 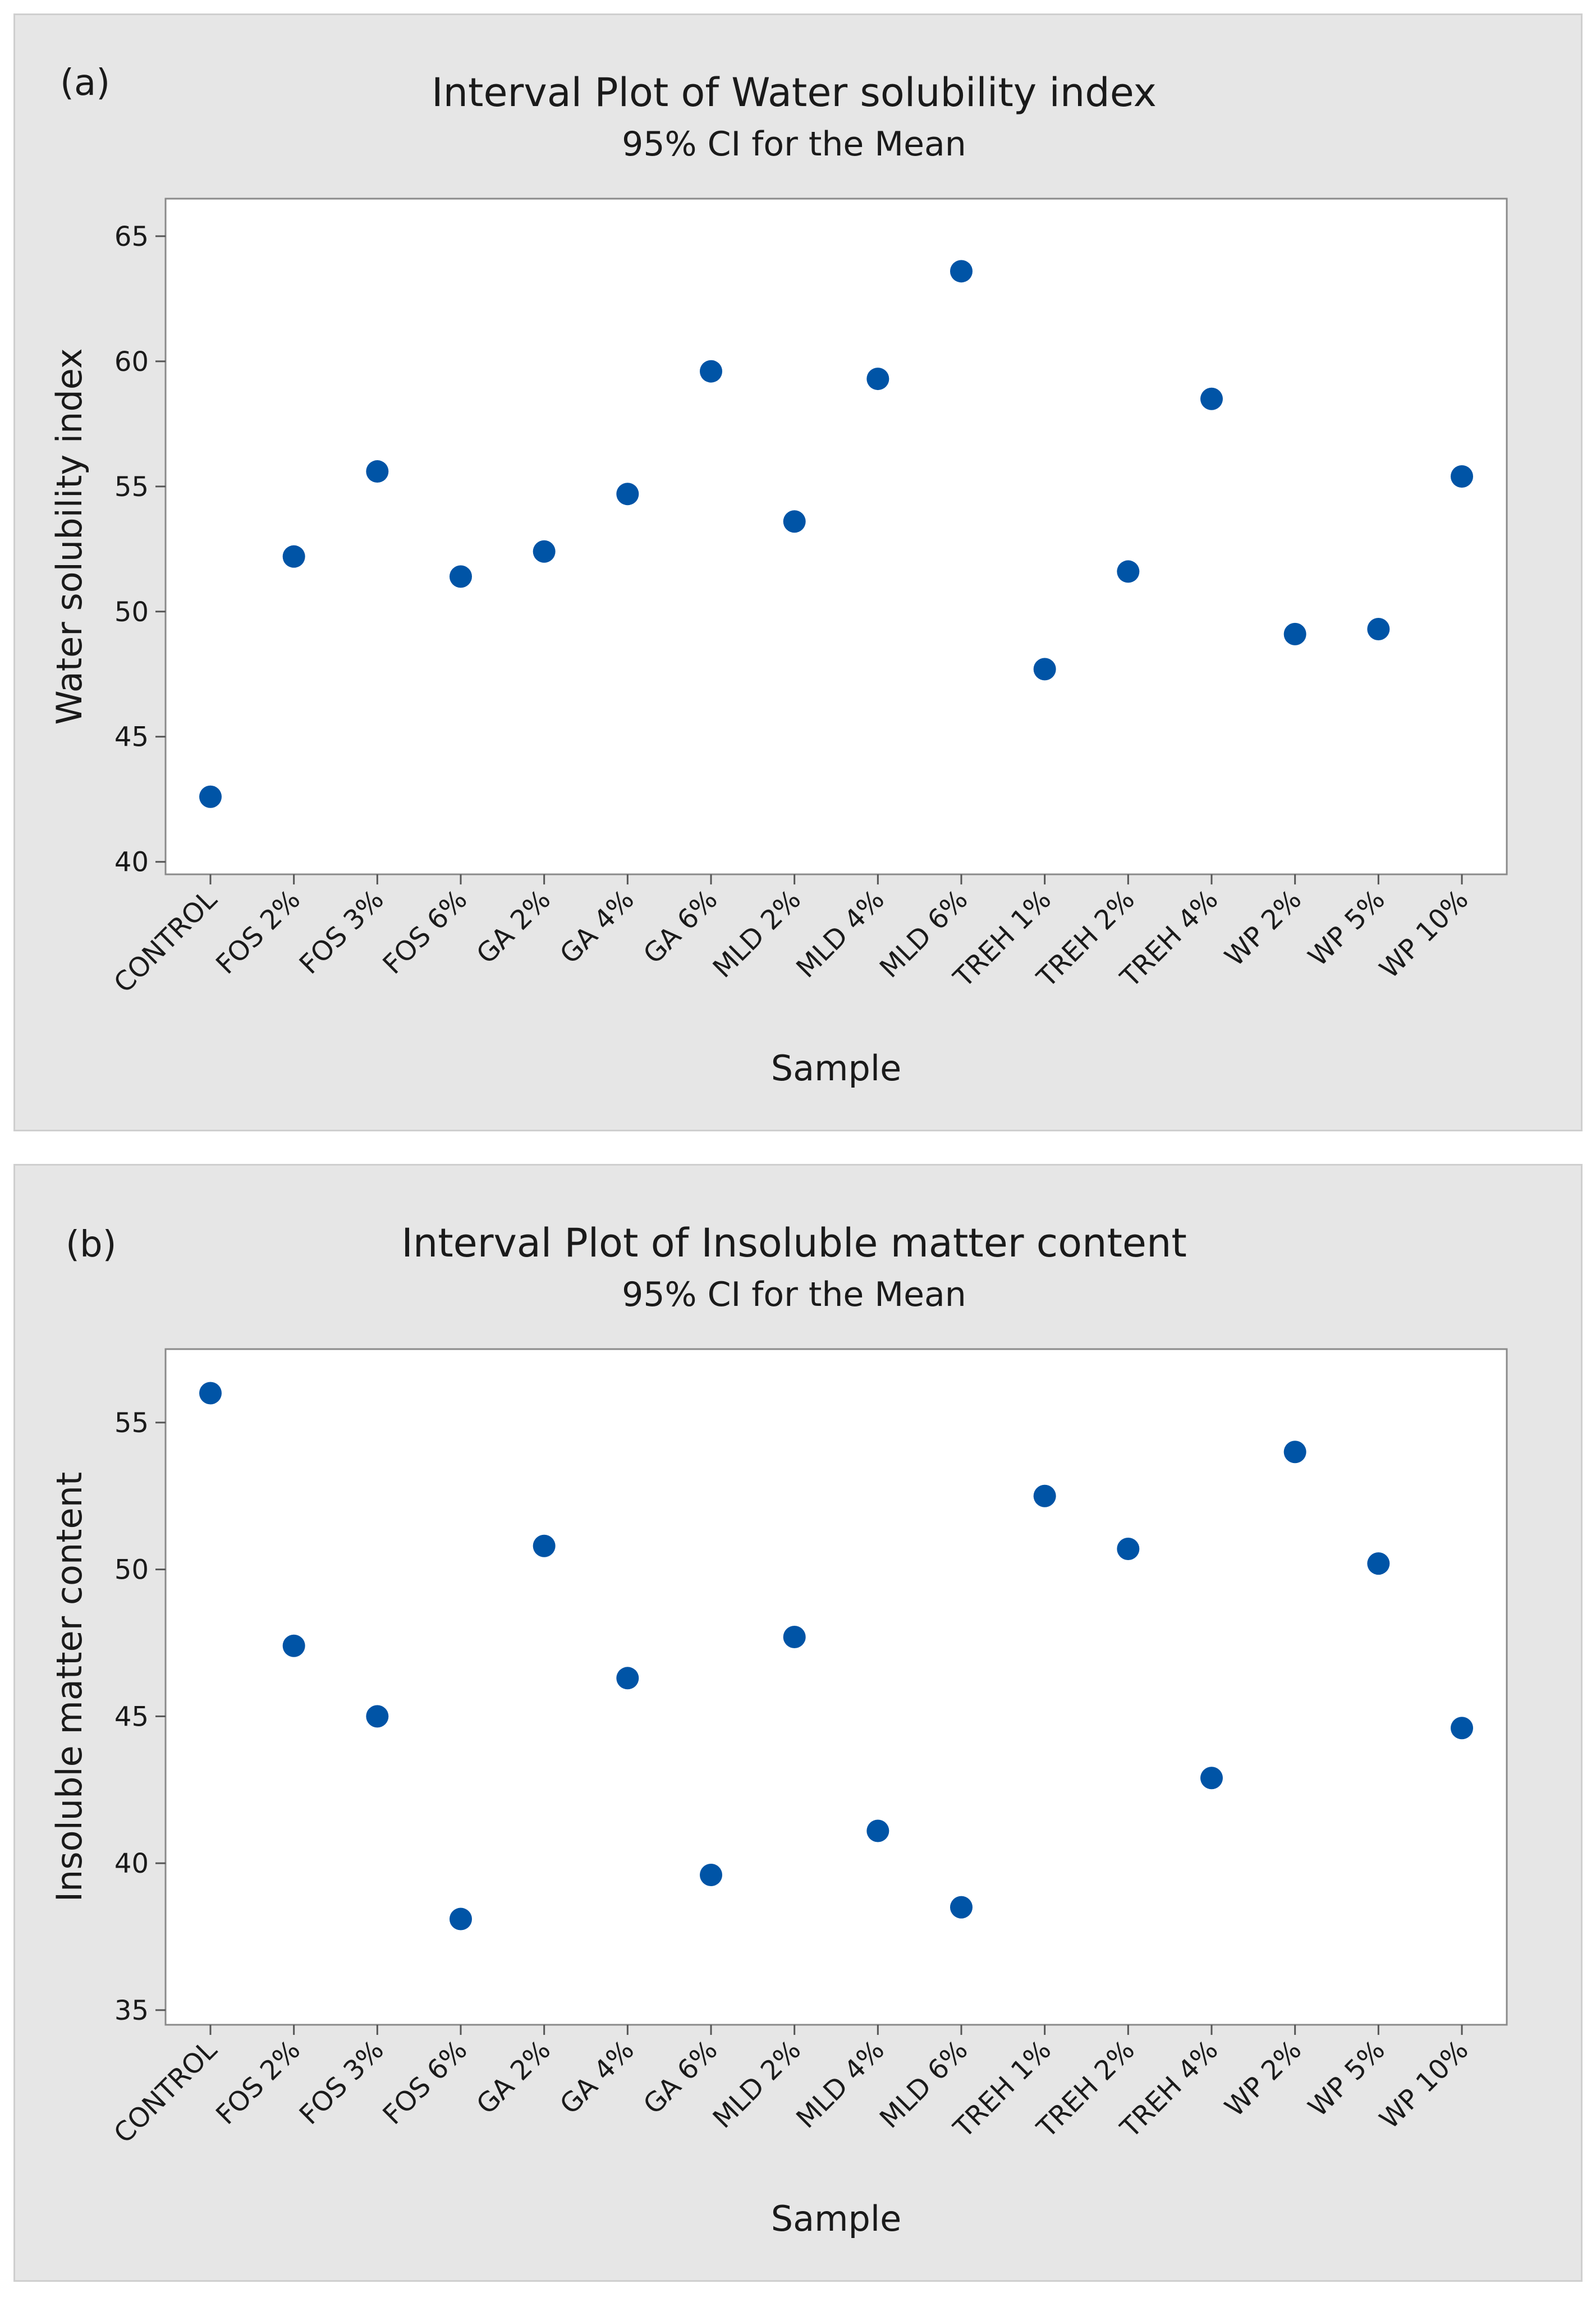 What do you see at coordinates (131, 237) in the screenshot?
I see `y-tick-label: 65` at bounding box center [131, 237].